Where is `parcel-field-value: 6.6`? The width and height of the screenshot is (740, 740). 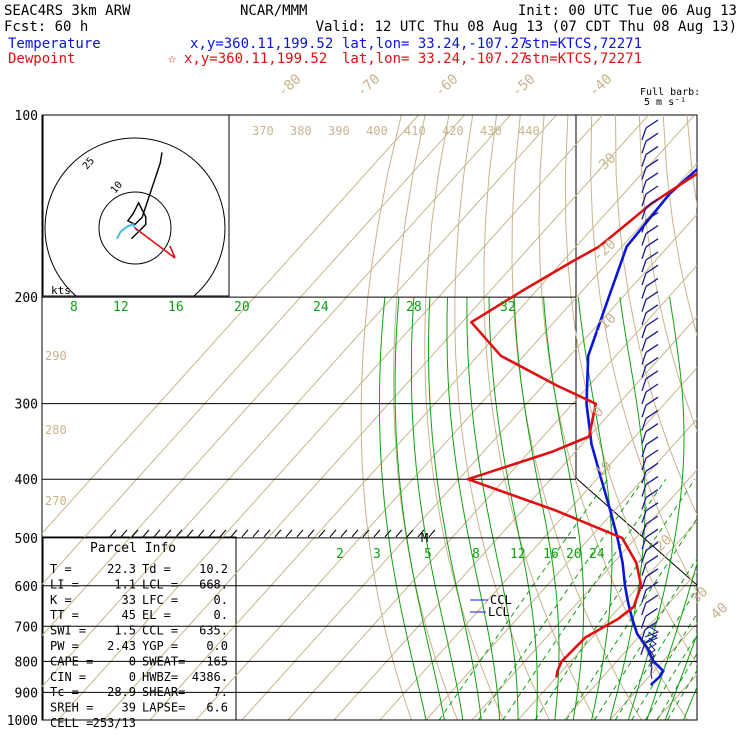
parcel-field-value: 6.6 is located at coordinates (217, 708).